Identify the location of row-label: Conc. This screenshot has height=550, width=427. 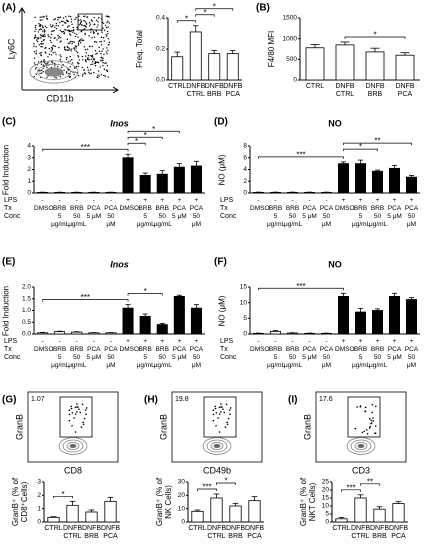
(12, 216).